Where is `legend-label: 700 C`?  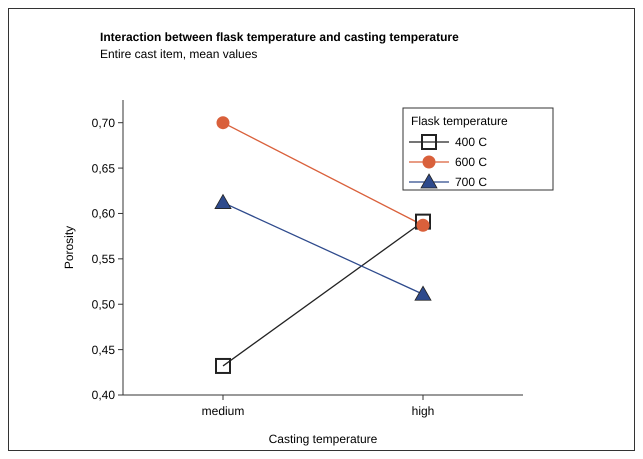 legend-label: 700 C is located at coordinates (471, 182).